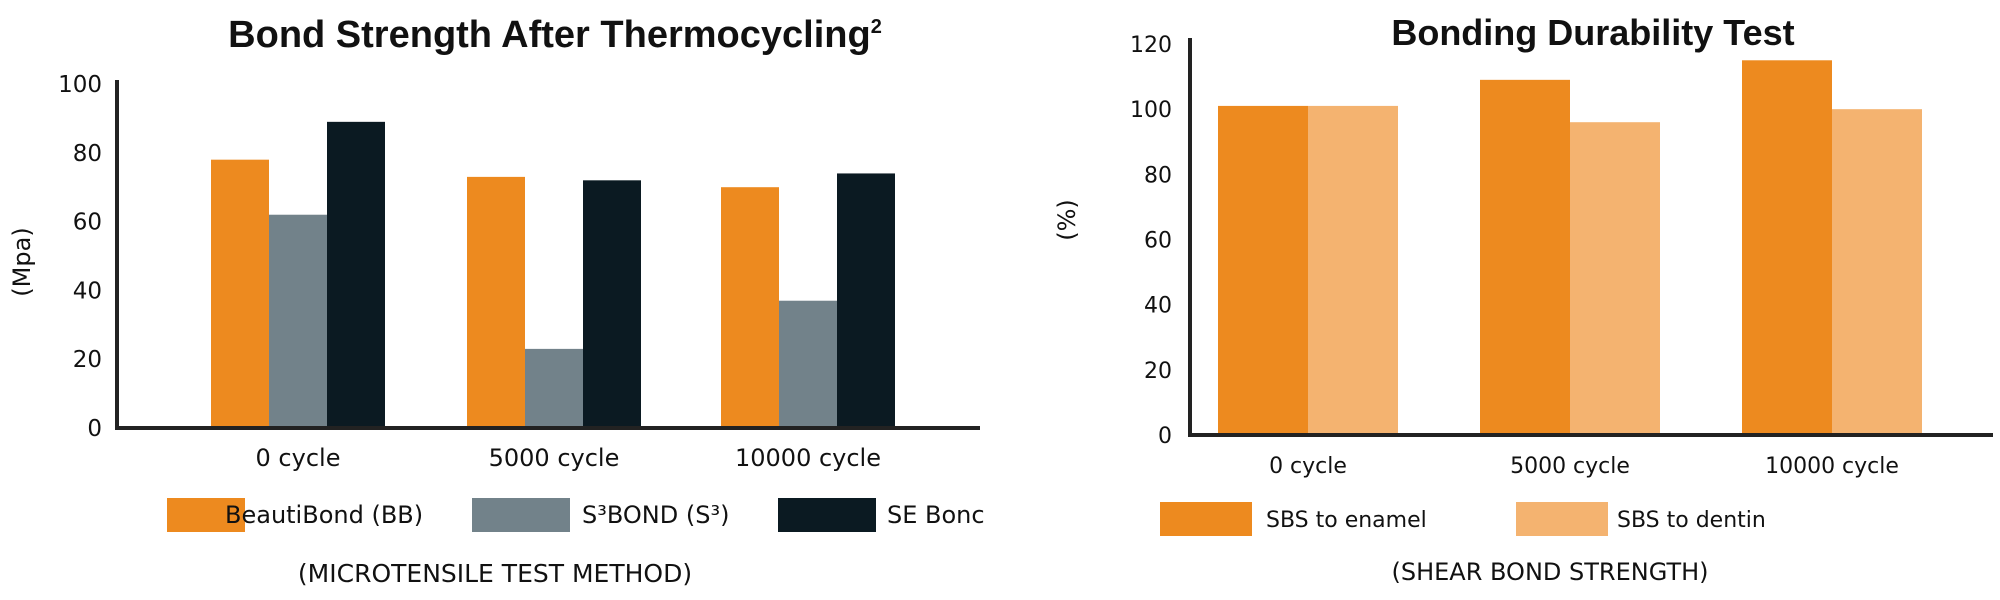 This screenshot has width=2000, height=600. Describe the element at coordinates (495, 573) in the screenshot. I see `chart1-caption: (MICROTENSILE TEST METHOD)` at that location.